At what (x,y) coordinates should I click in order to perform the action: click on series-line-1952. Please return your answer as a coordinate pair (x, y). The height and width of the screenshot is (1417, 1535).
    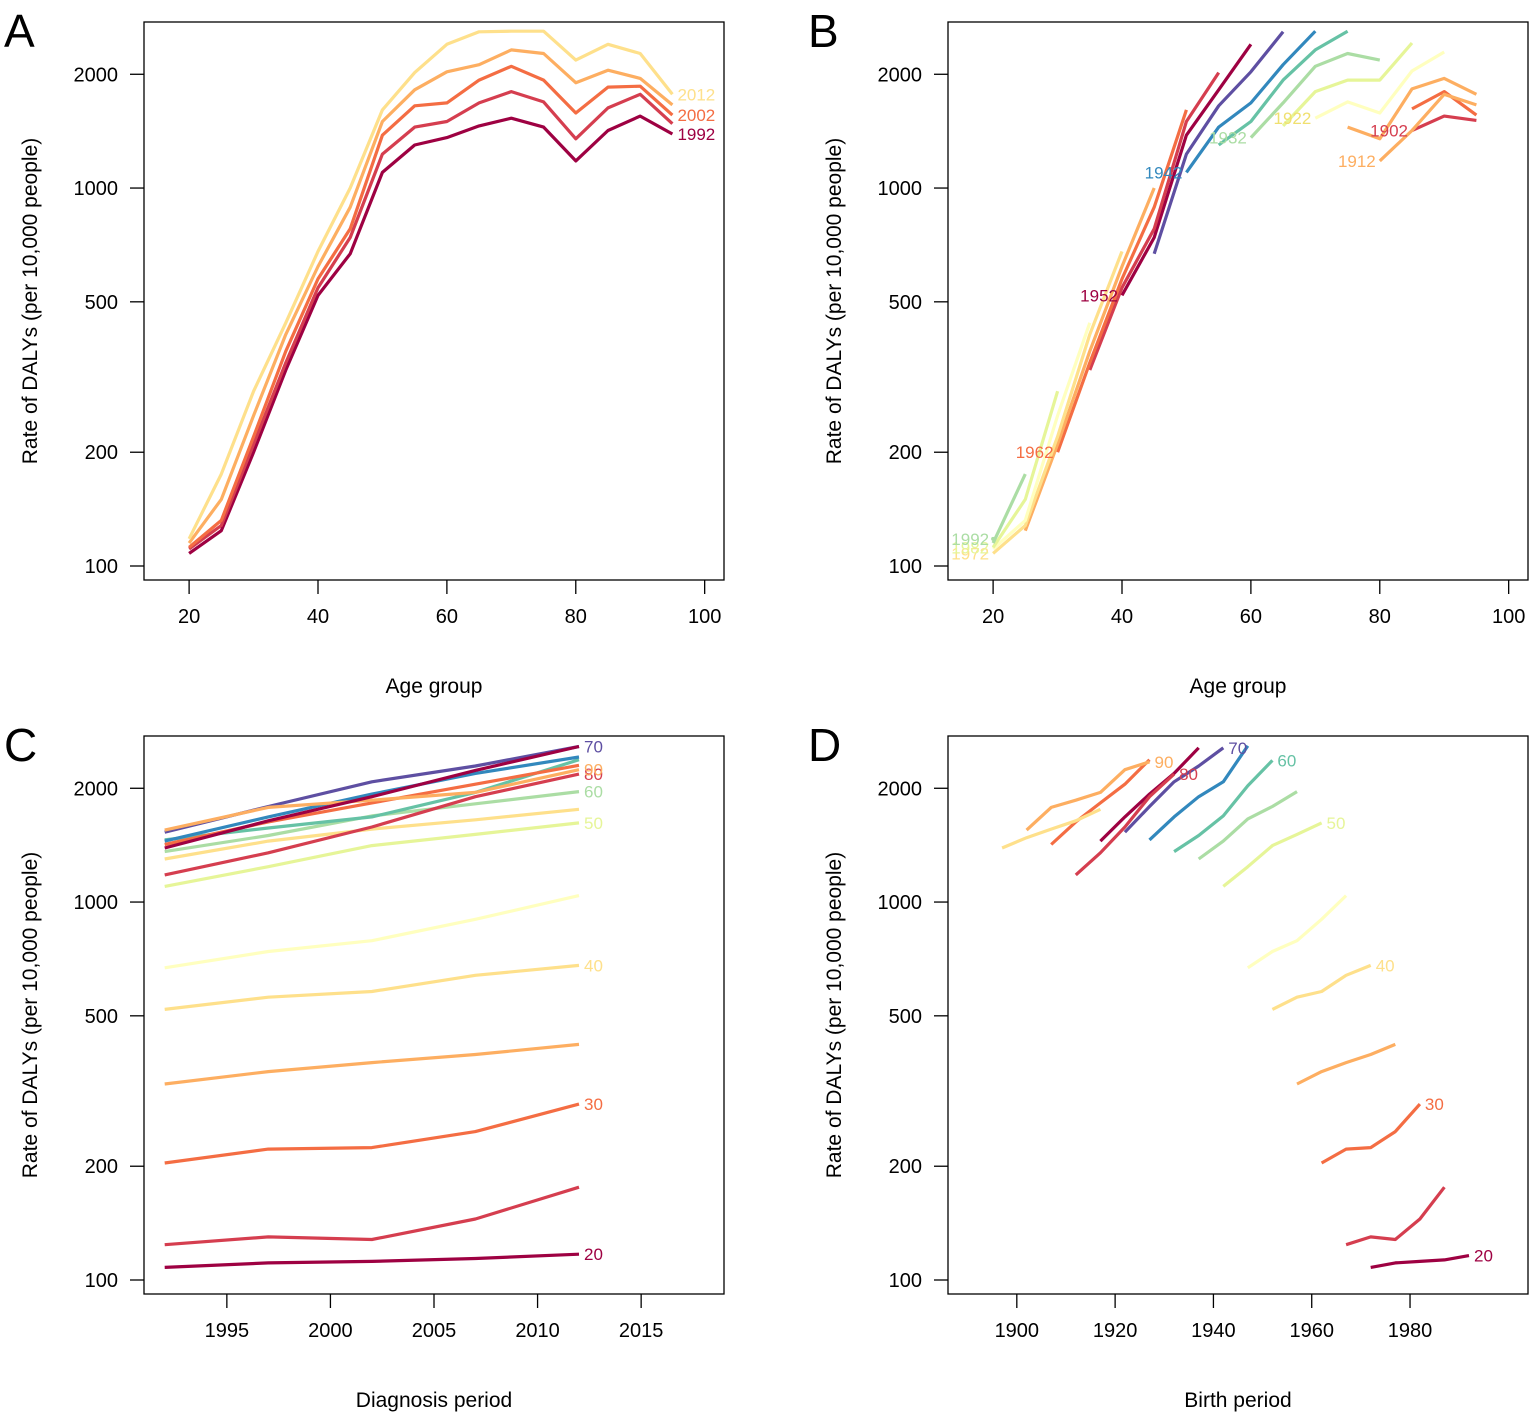
    Looking at the image, I should click on (1186, 170).